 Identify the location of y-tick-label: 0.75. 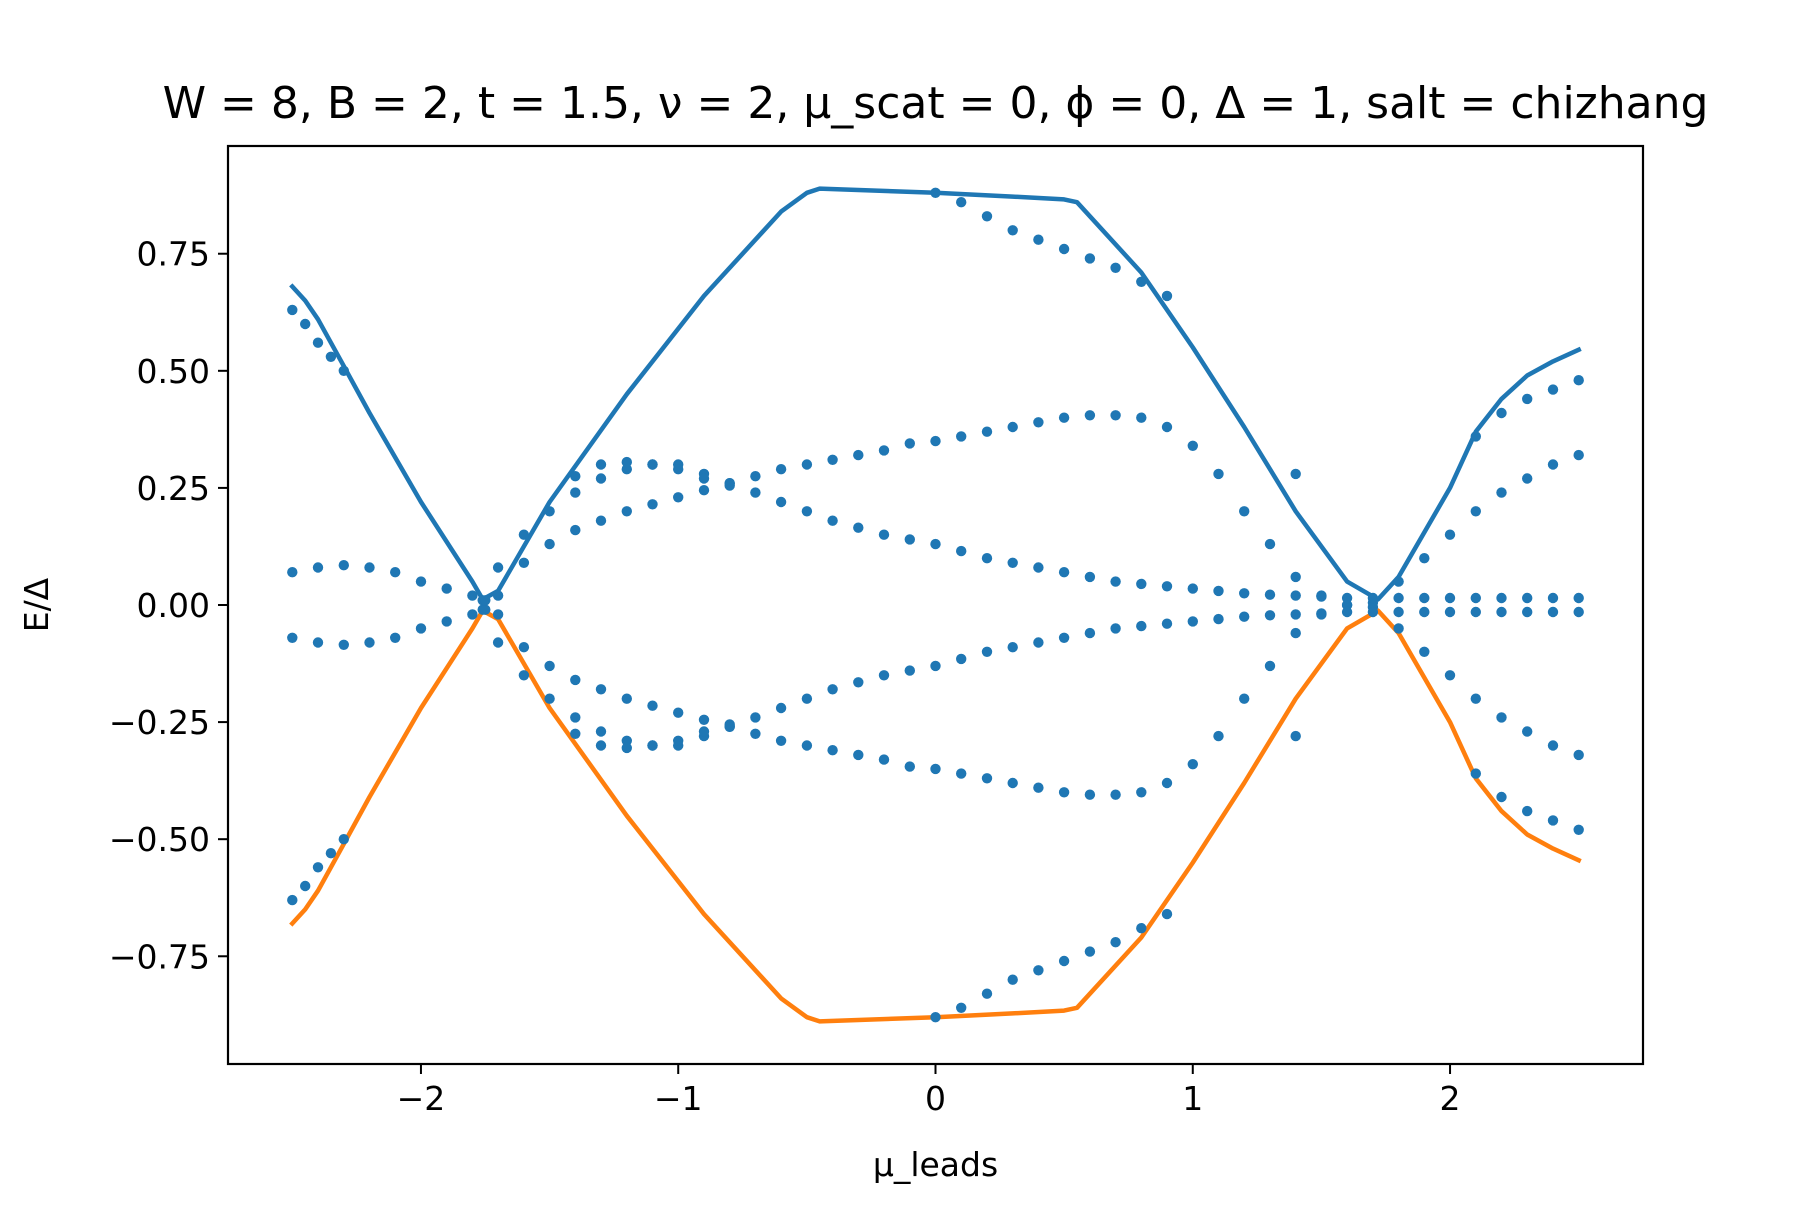
(173, 254).